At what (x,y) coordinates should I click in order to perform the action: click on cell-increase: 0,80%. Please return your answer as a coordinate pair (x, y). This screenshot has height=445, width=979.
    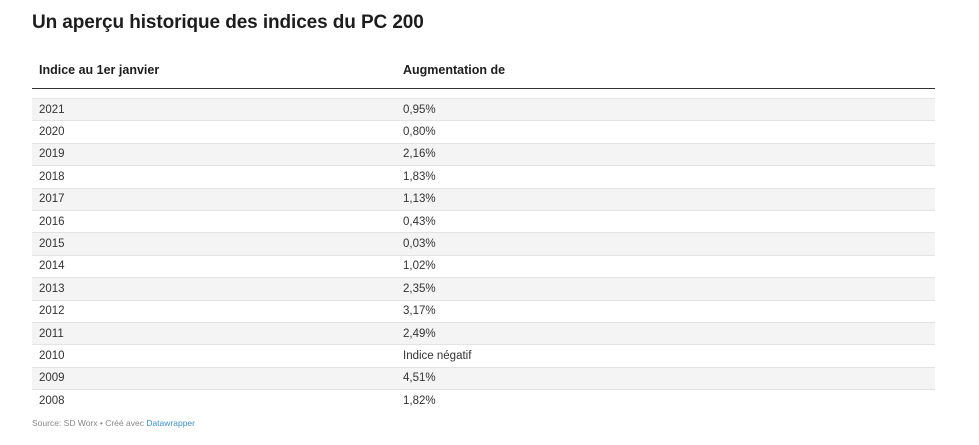
    Looking at the image, I should click on (665, 132).